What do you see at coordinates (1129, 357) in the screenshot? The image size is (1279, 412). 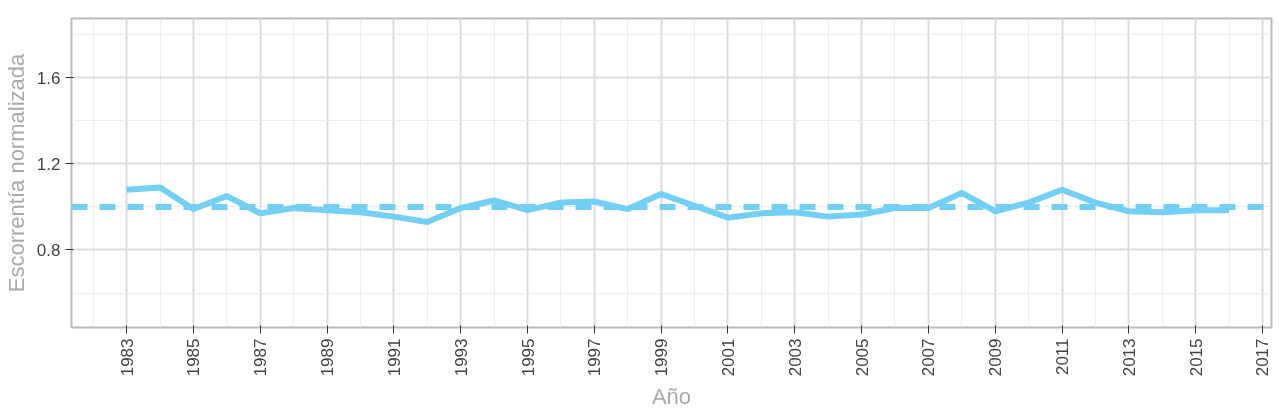 I see `x-tick-label: 2013` at bounding box center [1129, 357].